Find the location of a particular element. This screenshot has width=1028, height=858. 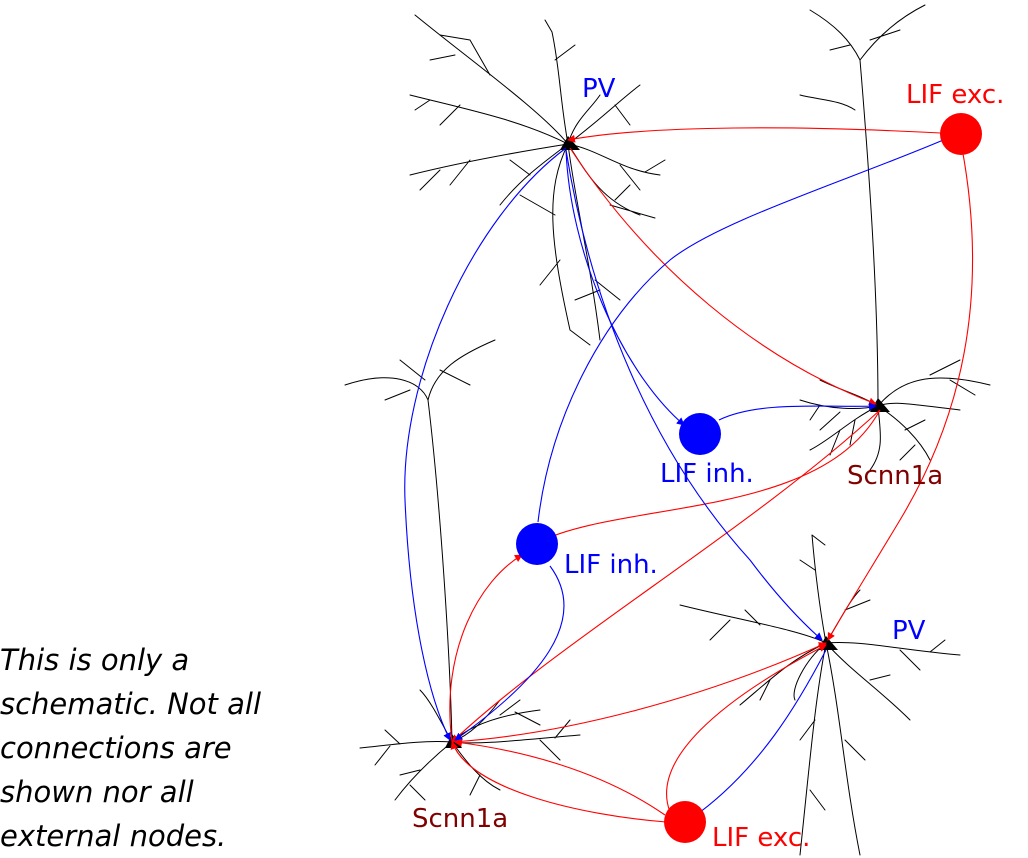

scnn1a-left-neuron-icon is located at coordinates (462, 570).